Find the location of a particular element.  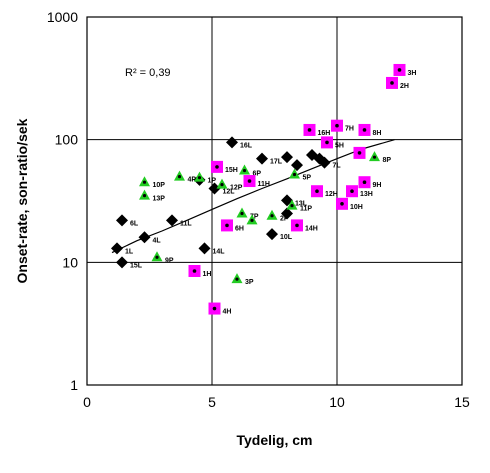

point-label: 15L is located at coordinates (136, 265).